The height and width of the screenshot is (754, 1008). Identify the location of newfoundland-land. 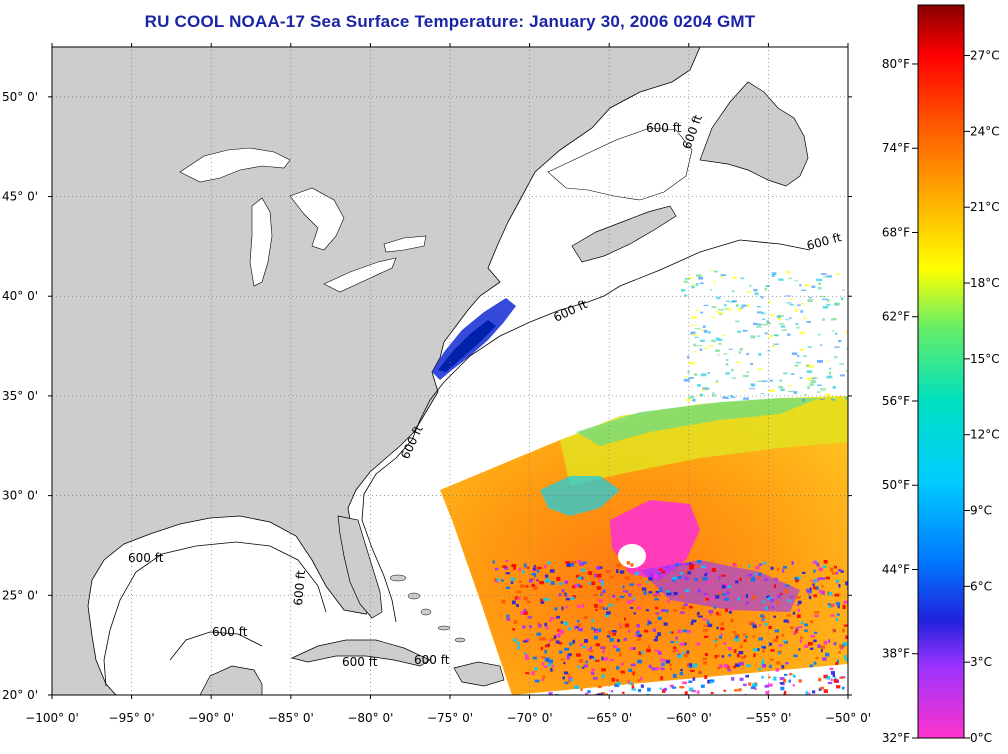
(754, 134).